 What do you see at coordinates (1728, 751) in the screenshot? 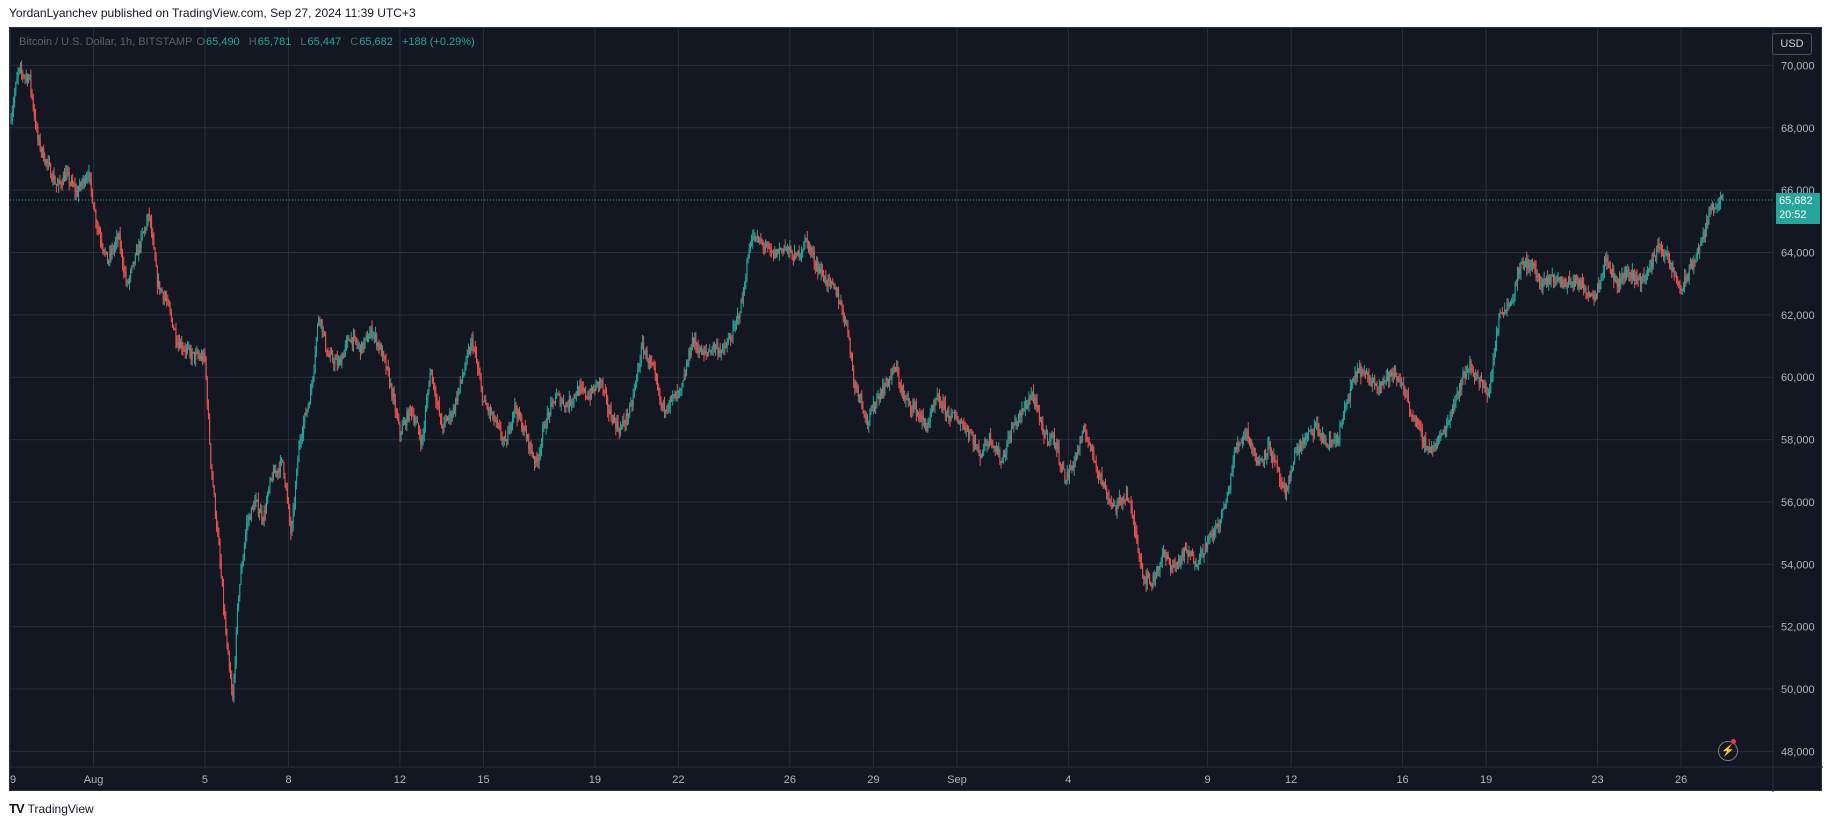
I see `lightning-bolt-icon: ⚡` at bounding box center [1728, 751].